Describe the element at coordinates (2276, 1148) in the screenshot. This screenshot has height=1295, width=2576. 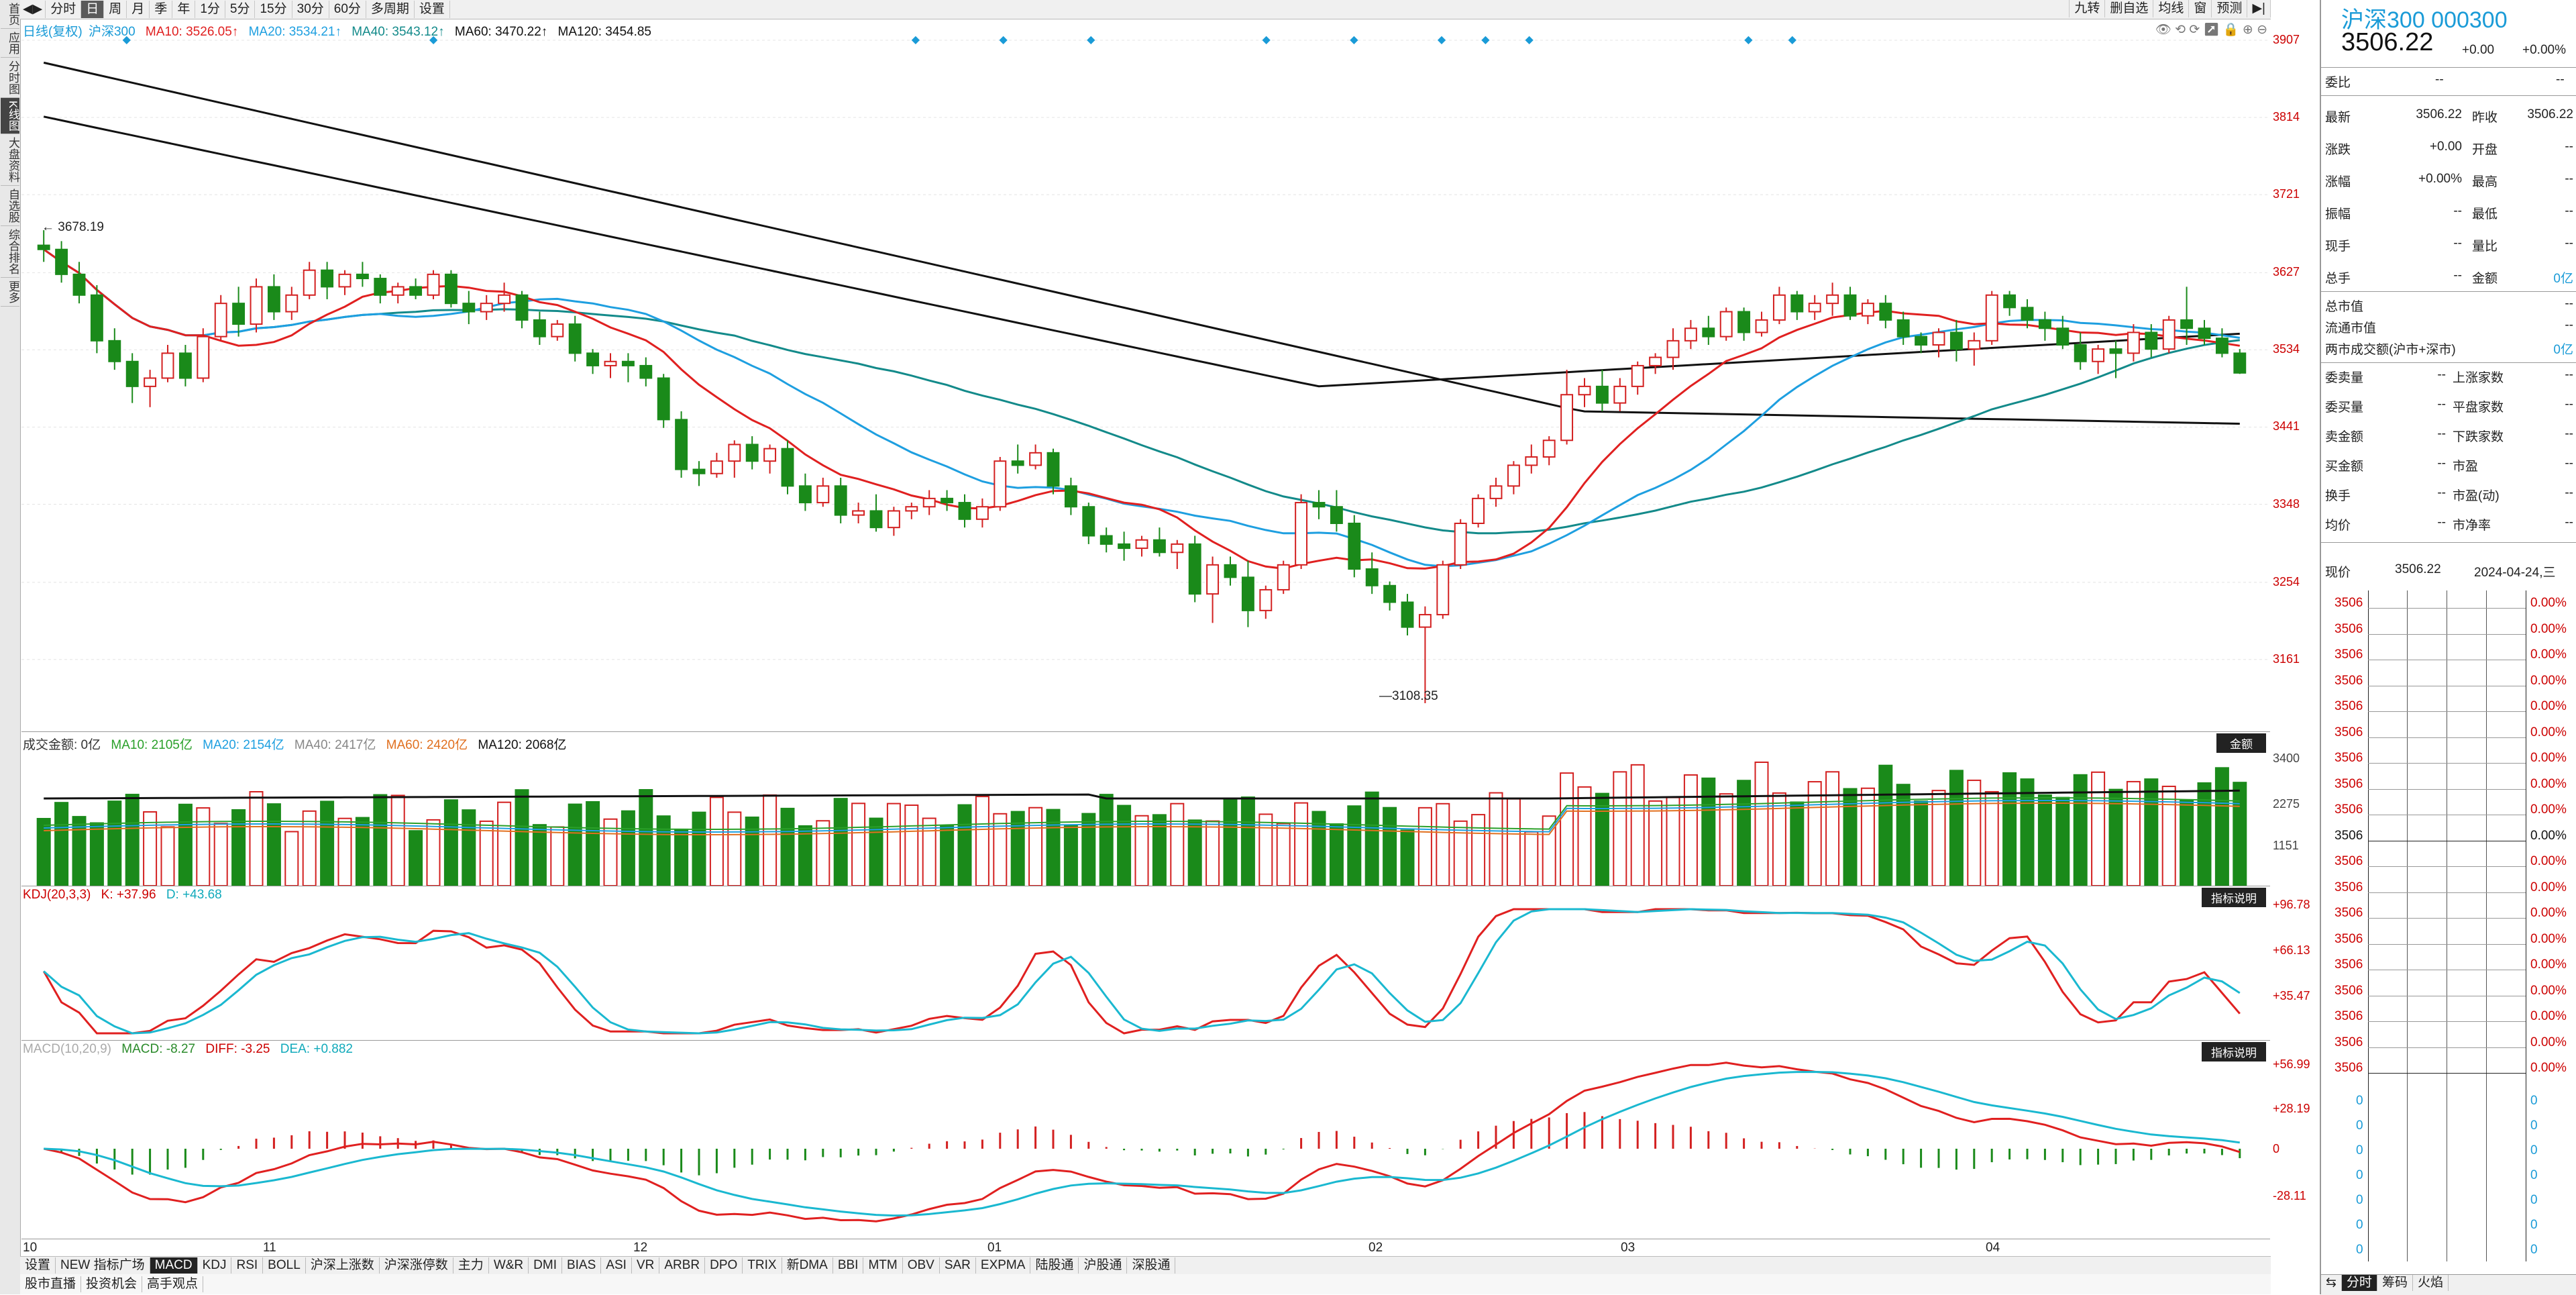
I see `macd-tick: 0` at that location.